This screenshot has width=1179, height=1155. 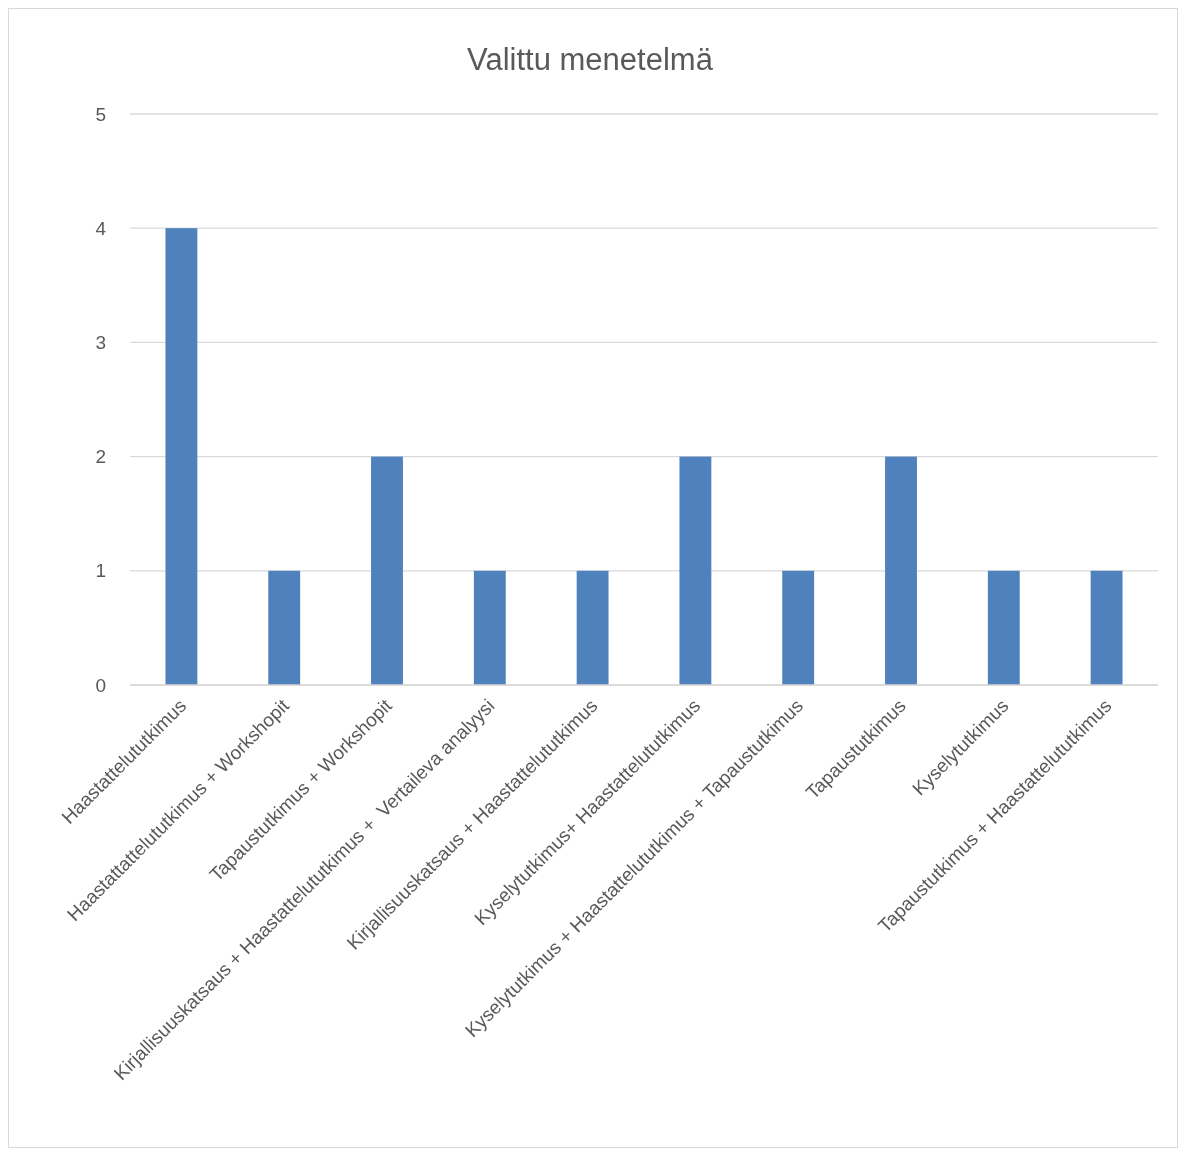 I want to click on chart-title: Valittu menetelmä, so click(x=590, y=59).